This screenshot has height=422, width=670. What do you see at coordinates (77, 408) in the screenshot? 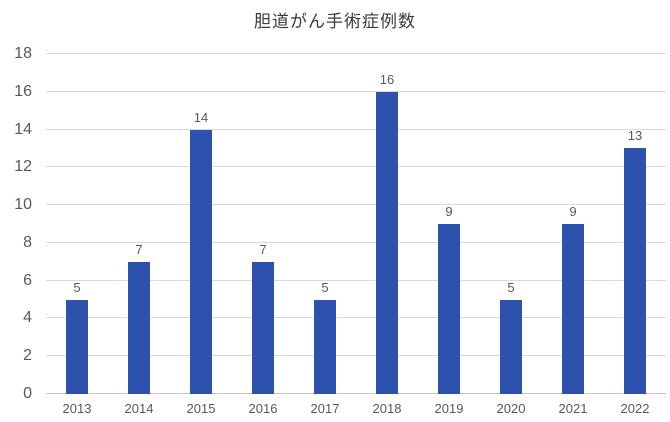
I see `x-tick-label: 2013` at bounding box center [77, 408].